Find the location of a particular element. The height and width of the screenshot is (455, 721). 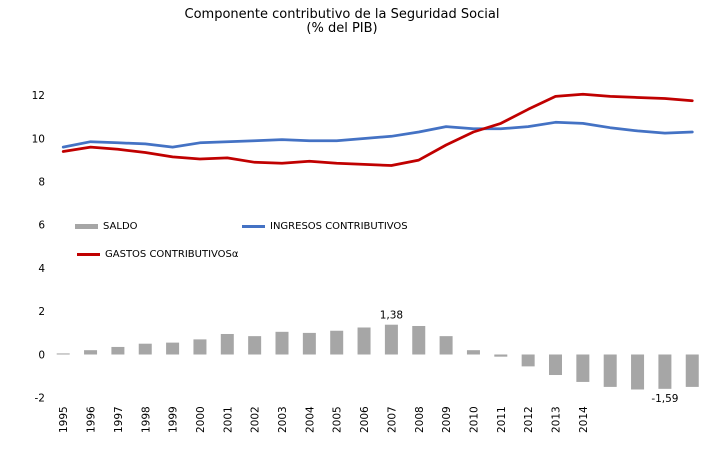

legend-label-gastos: GASTOS CONTRIBUTIVOSα is located at coordinates (172, 254).